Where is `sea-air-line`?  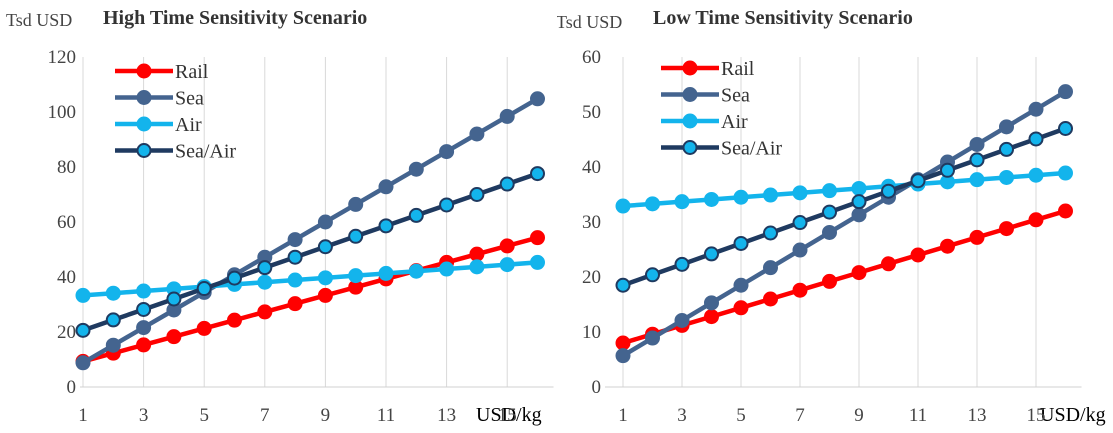
sea-air-line is located at coordinates (844, 207).